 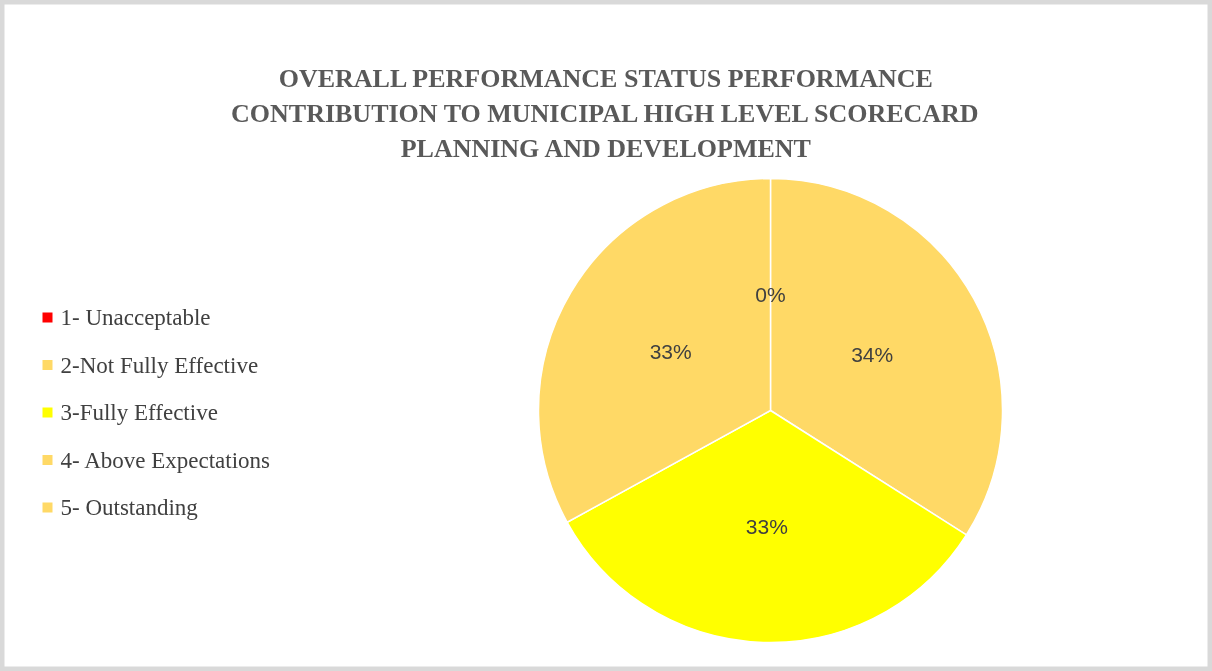 What do you see at coordinates (135, 317) in the screenshot?
I see `legend-label: 1- Unacceptable` at bounding box center [135, 317].